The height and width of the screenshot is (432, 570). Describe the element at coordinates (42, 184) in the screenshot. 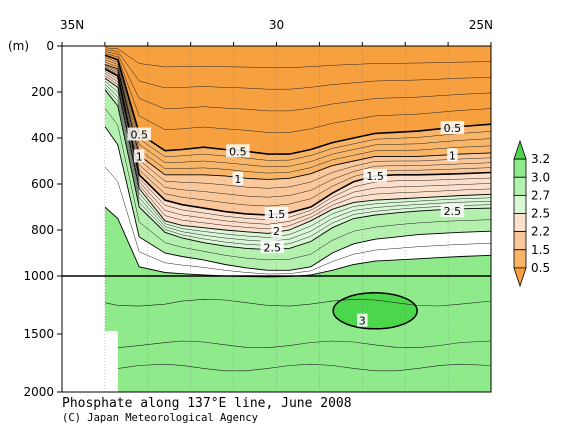

I see `y-tick-label: 600` at that location.